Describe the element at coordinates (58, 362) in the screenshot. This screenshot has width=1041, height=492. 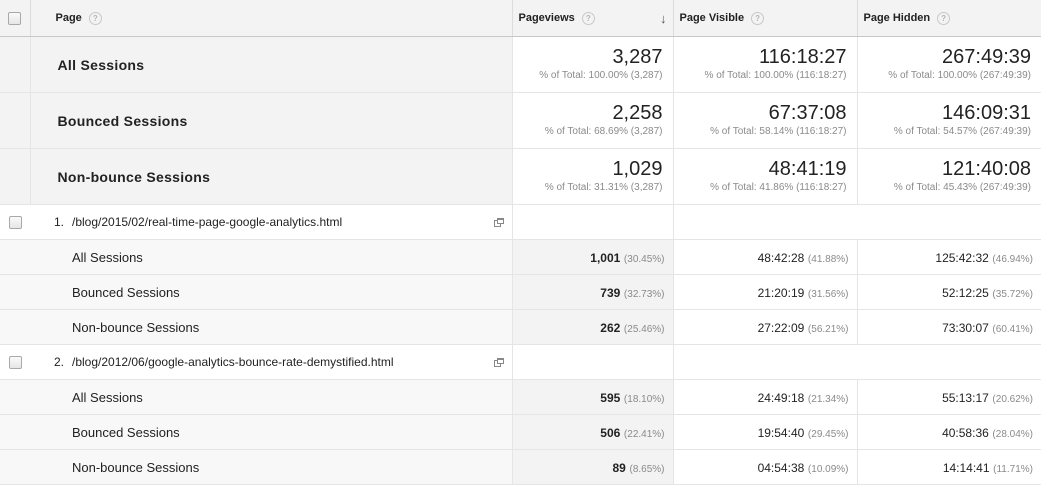
I see `row-index: 2.` at that location.